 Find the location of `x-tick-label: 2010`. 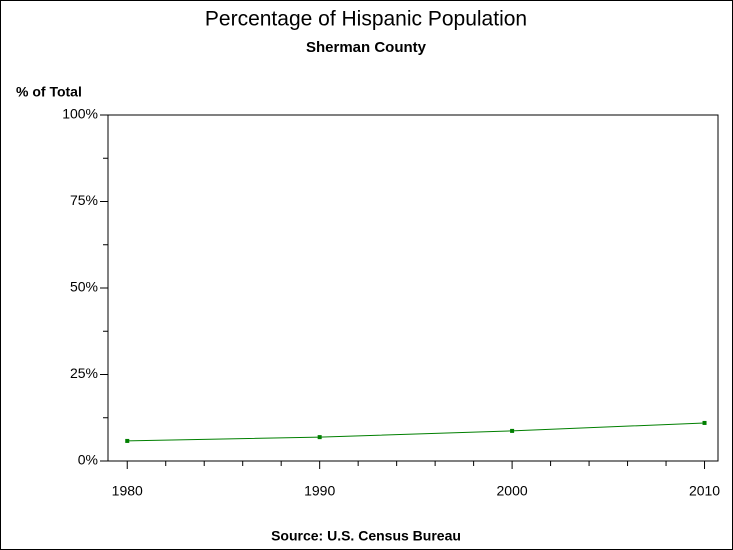

x-tick-label: 2010 is located at coordinates (704, 491).